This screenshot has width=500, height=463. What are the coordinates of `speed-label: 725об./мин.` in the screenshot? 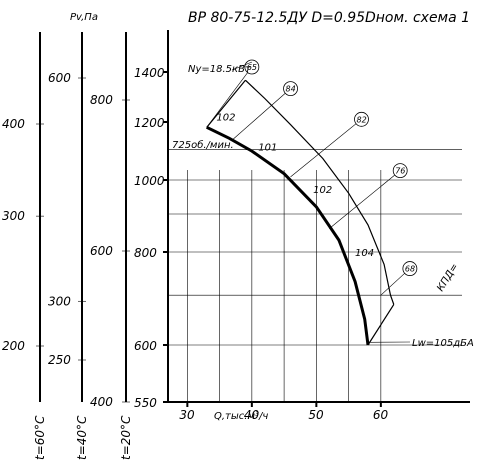 It's located at (203, 145).